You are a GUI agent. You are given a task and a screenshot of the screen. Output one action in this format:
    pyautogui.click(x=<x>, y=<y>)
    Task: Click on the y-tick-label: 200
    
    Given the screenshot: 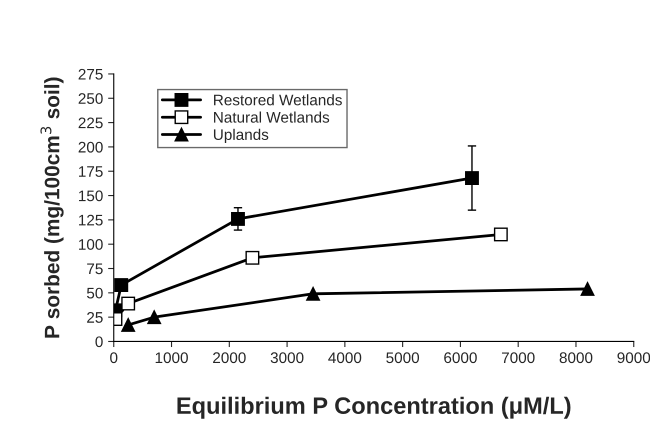 What is the action you would take?
    pyautogui.click(x=90, y=147)
    